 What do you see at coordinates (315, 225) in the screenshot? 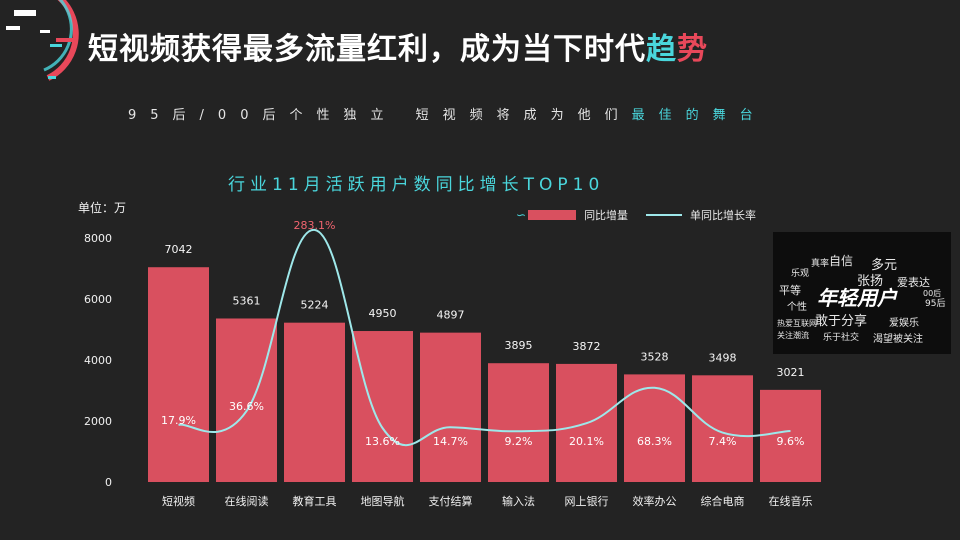
I see `rate-label: 283.1%` at bounding box center [315, 225].